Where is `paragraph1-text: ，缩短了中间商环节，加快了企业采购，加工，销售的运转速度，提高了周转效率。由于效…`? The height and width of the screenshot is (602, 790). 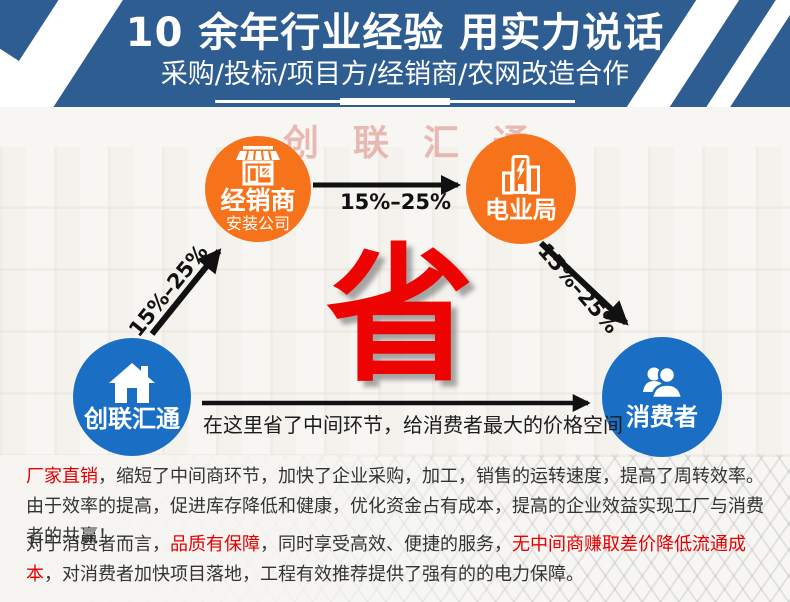 paragraph1-text: ，缩短了中间商环节，加快了企业采购，加工，销售的运转速度，提高了周转效率。由于效… is located at coordinates (395, 506).